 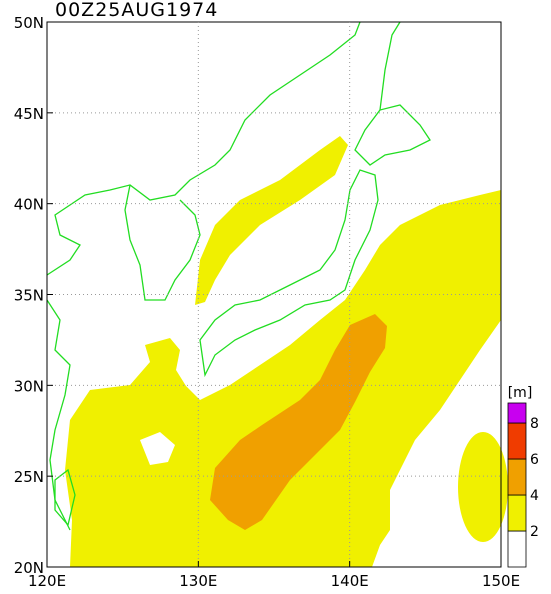 I want to click on colorbar-label: 2, so click(x=534, y=532).